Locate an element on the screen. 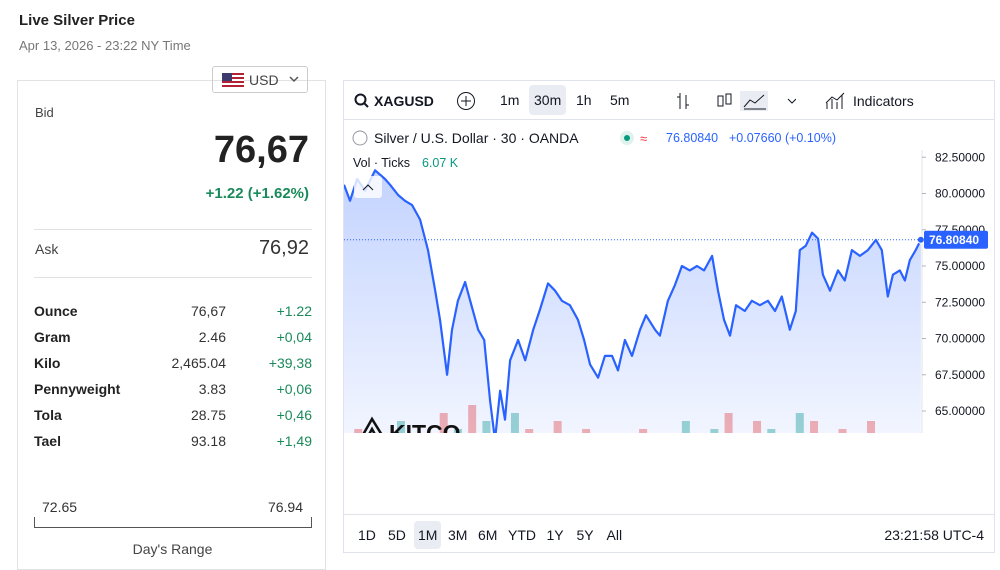 This screenshot has height=570, width=1000. range-high: 76.94 is located at coordinates (285, 507).